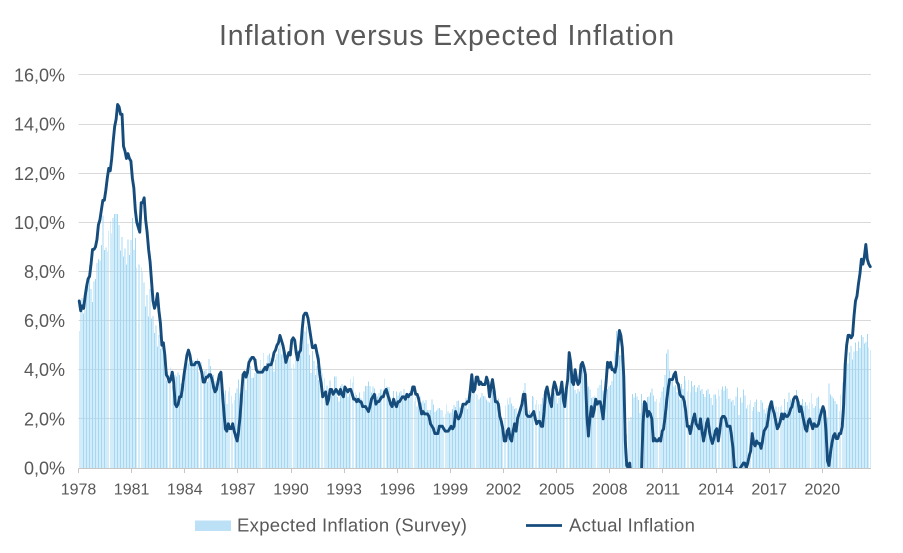 The image size is (903, 553). Describe the element at coordinates (557, 490) in the screenshot. I see `svg-text: 2005` at that location.